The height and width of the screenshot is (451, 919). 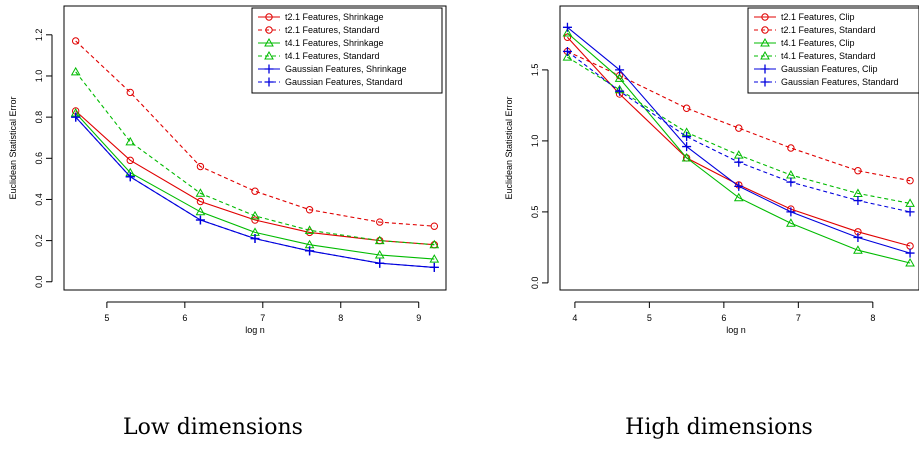 I want to click on y-tick-label: 0.4, so click(x=39, y=199).